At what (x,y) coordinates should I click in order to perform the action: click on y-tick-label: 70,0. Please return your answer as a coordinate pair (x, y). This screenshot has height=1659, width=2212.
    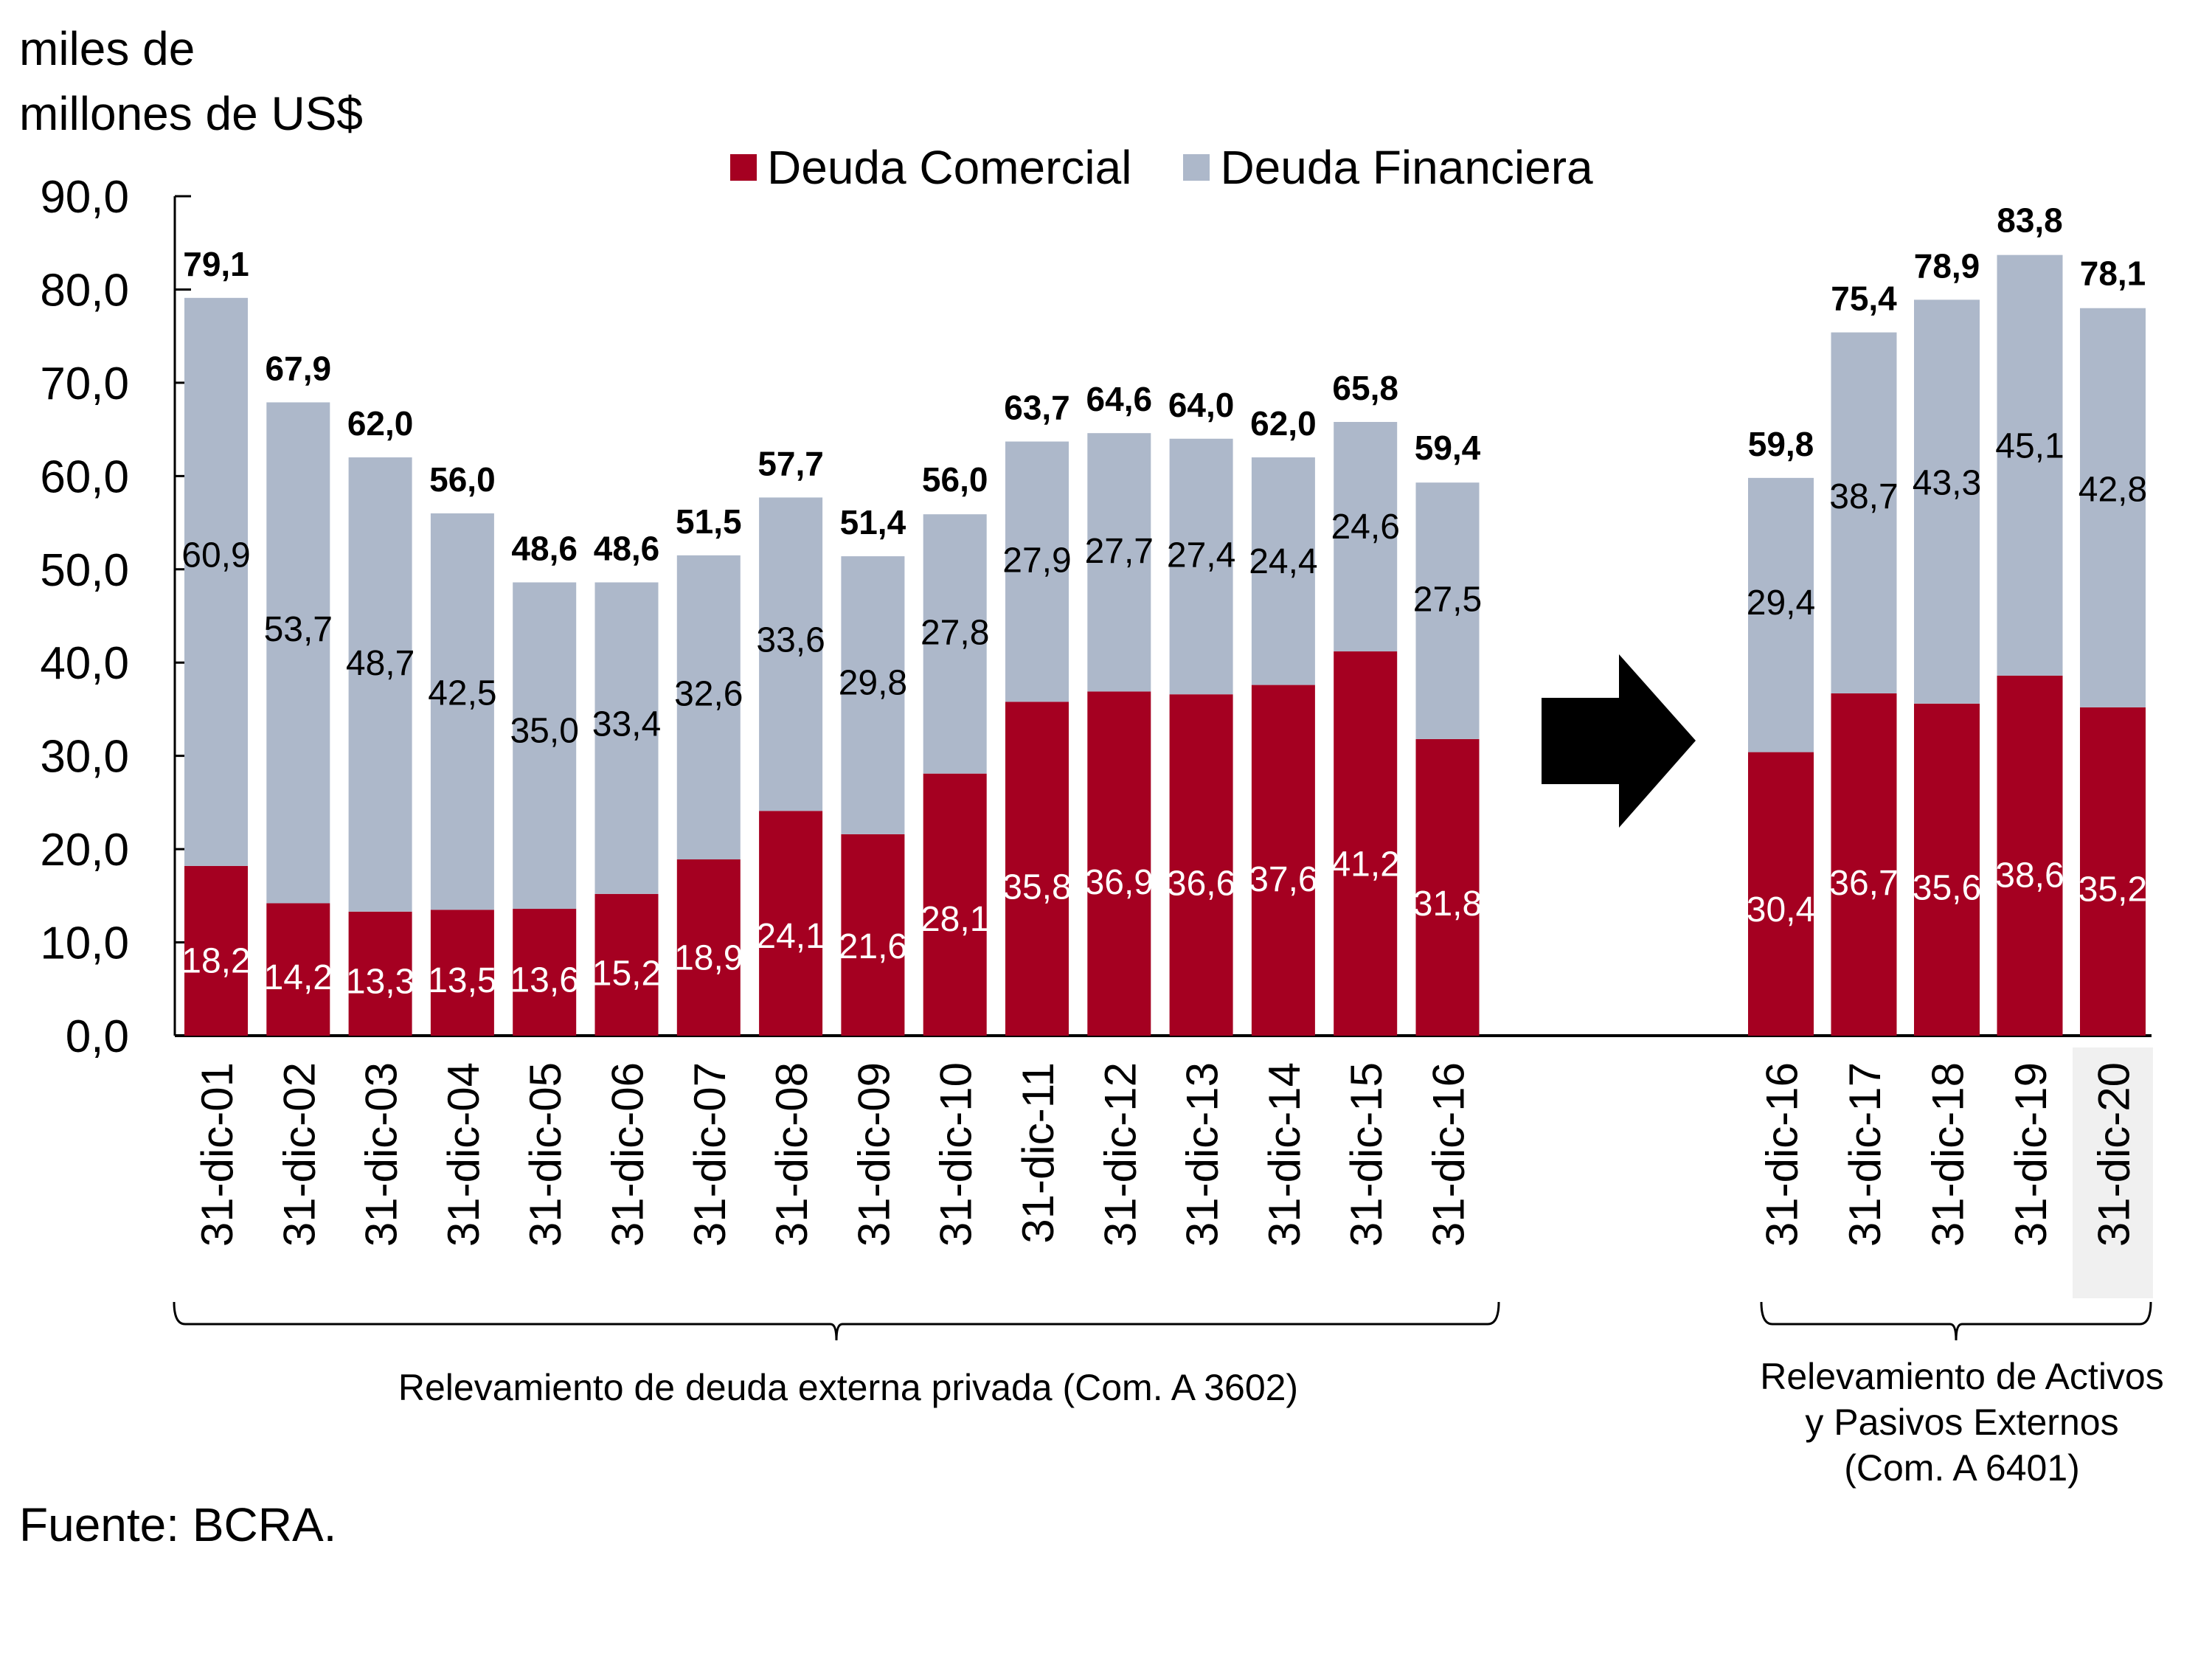
    Looking at the image, I should click on (85, 384).